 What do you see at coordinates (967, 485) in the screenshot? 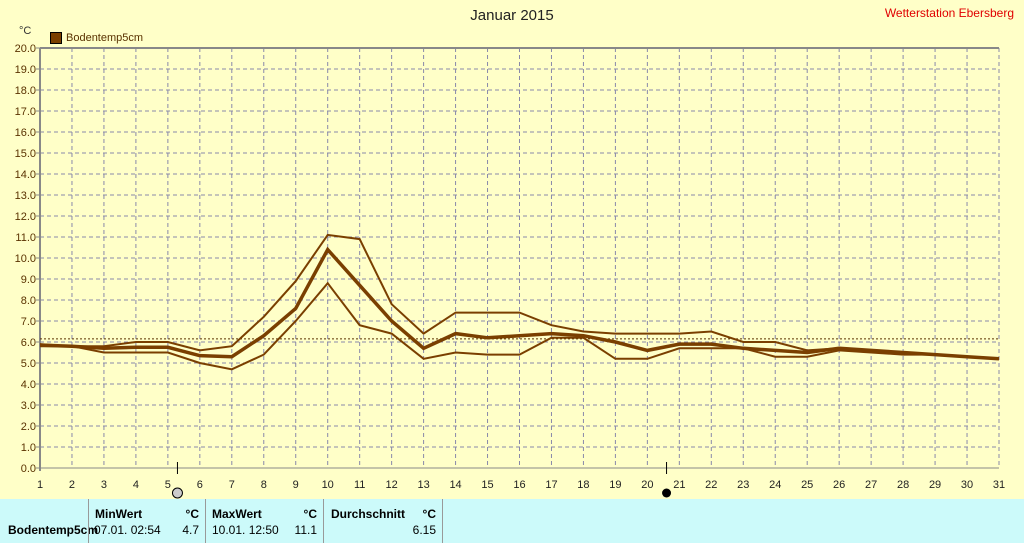
I see `x-tick-label: 30` at bounding box center [967, 485].